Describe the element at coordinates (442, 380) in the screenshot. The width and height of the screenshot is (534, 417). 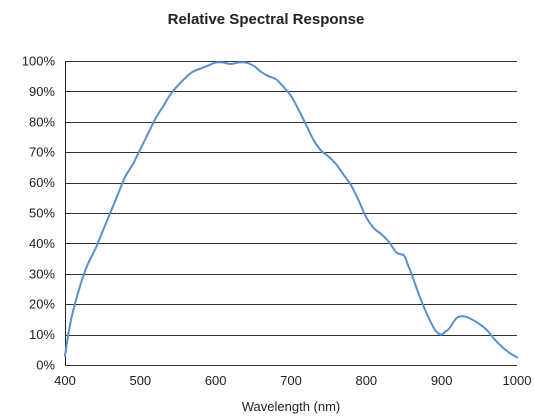
I see `x-tick-label: 900` at that location.